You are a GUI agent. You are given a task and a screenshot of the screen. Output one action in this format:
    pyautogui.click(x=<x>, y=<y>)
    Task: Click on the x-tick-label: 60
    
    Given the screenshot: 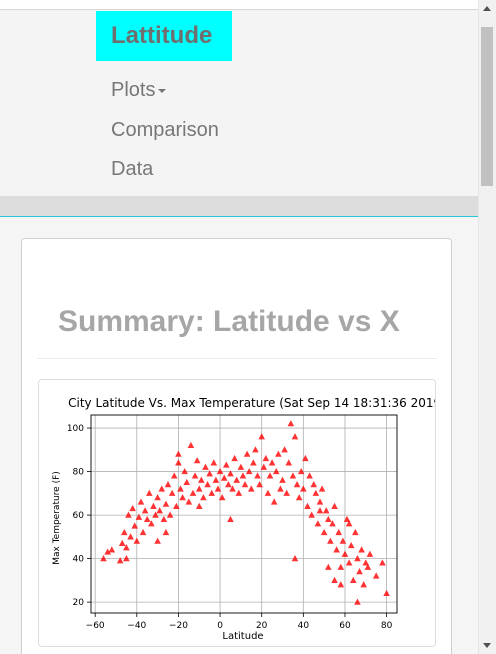 What is the action you would take?
    pyautogui.click(x=345, y=626)
    